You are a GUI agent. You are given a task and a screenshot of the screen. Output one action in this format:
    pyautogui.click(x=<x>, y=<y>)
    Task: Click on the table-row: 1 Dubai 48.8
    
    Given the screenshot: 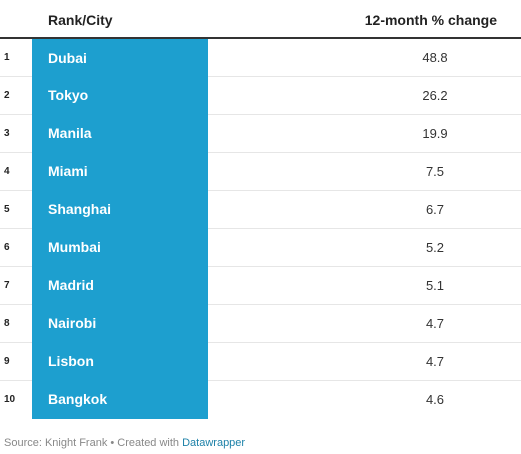 What is the action you would take?
    pyautogui.click(x=260, y=58)
    